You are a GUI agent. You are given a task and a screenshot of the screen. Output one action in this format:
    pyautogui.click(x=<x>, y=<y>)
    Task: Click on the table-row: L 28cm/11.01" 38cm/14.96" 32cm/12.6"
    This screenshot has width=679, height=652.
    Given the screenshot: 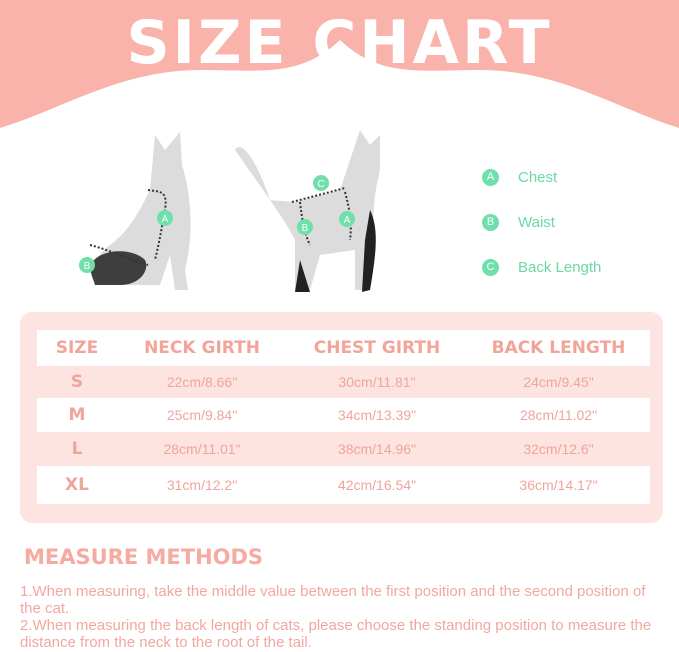 What is the action you would take?
    pyautogui.click(x=343, y=449)
    